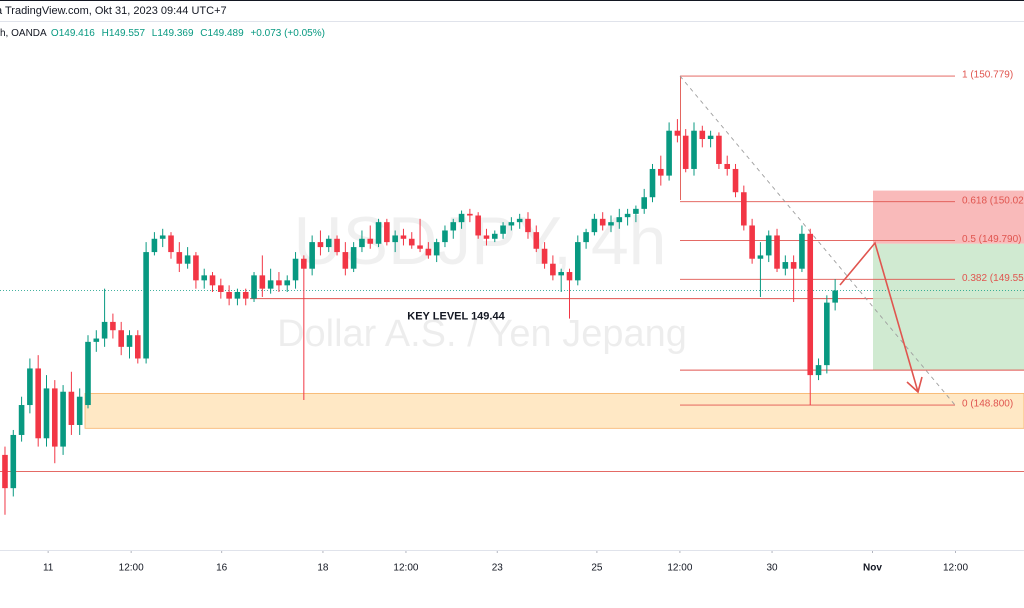 This screenshot has width=1024, height=608. Describe the element at coordinates (48, 568) in the screenshot. I see `x-tick-label: 11` at that location.